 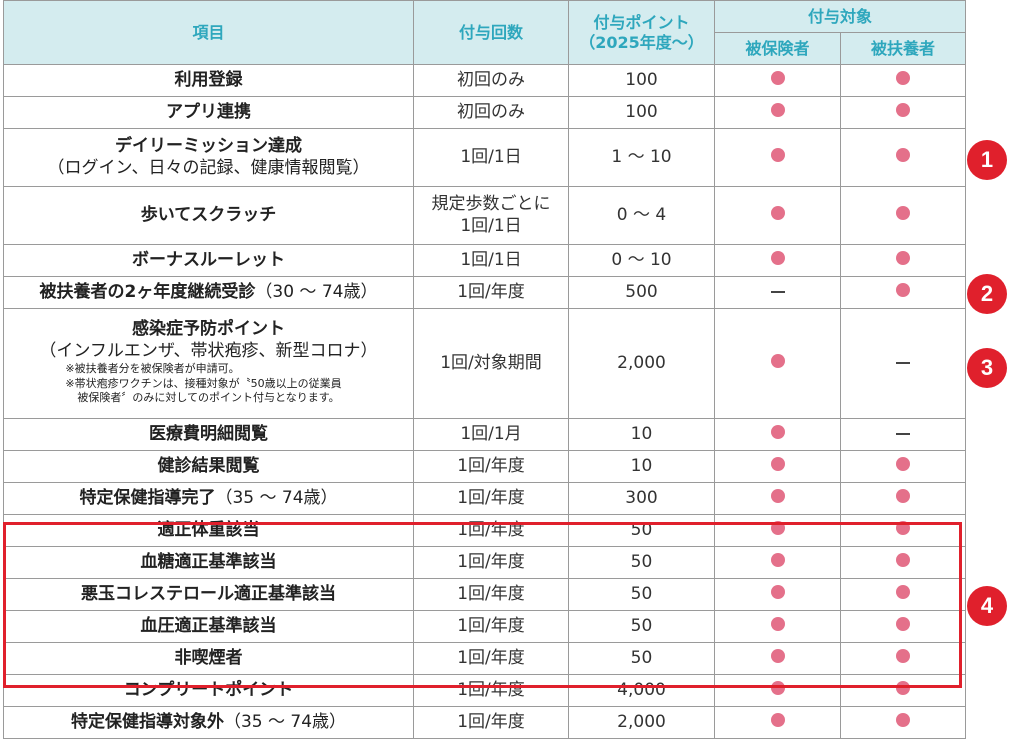 What do you see at coordinates (641, 434) in the screenshot?
I see `row-points: 10` at bounding box center [641, 434].